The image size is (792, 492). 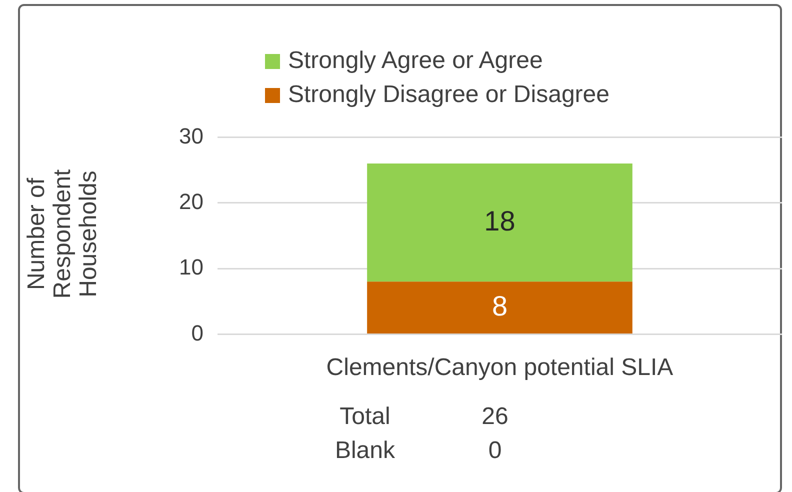 What do you see at coordinates (500, 306) in the screenshot?
I see `data-label: 8` at bounding box center [500, 306].